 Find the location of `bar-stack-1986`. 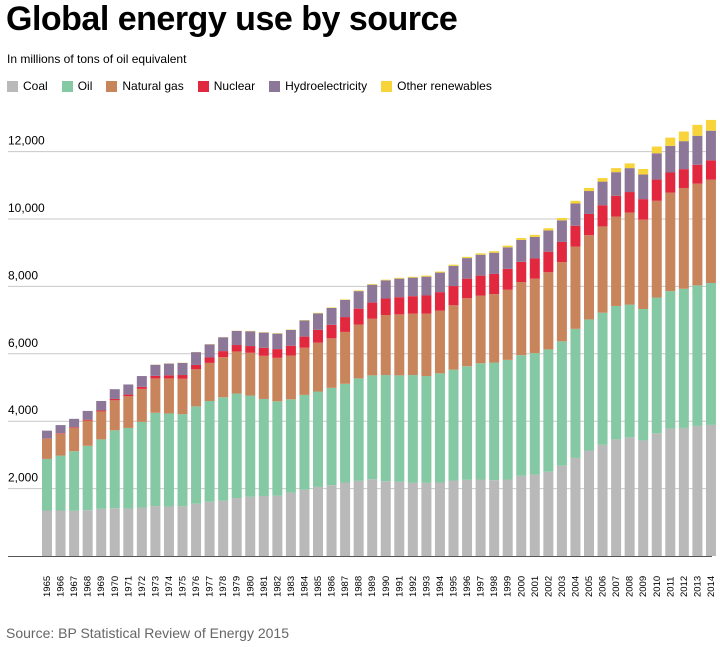

bar-stack-1986 is located at coordinates (331, 431).